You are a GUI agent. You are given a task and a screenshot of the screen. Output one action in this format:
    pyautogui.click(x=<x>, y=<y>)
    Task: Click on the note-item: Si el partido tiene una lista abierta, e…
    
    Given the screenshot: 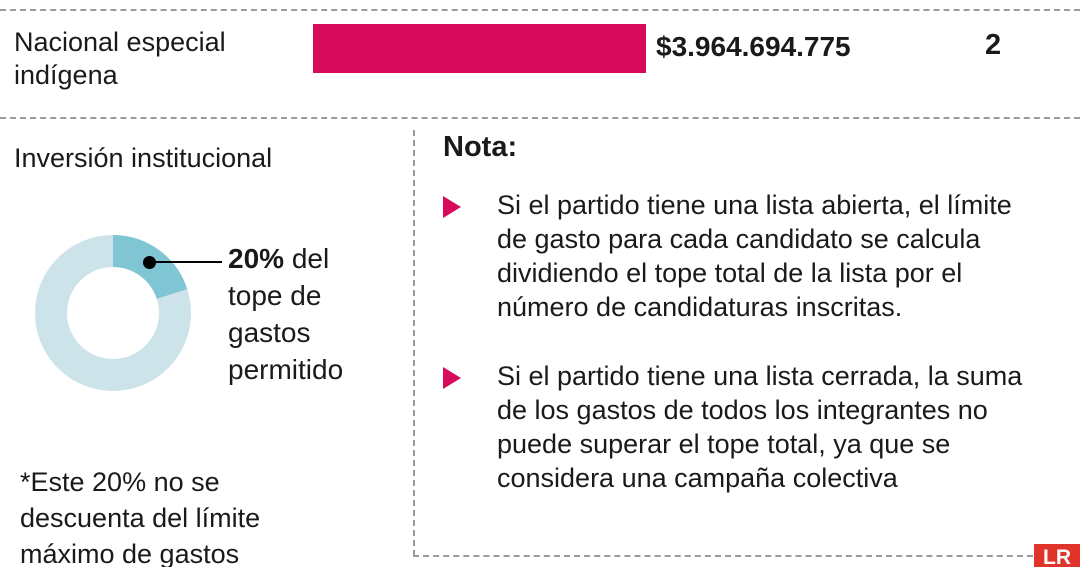 What is the action you would take?
    pyautogui.click(x=754, y=256)
    